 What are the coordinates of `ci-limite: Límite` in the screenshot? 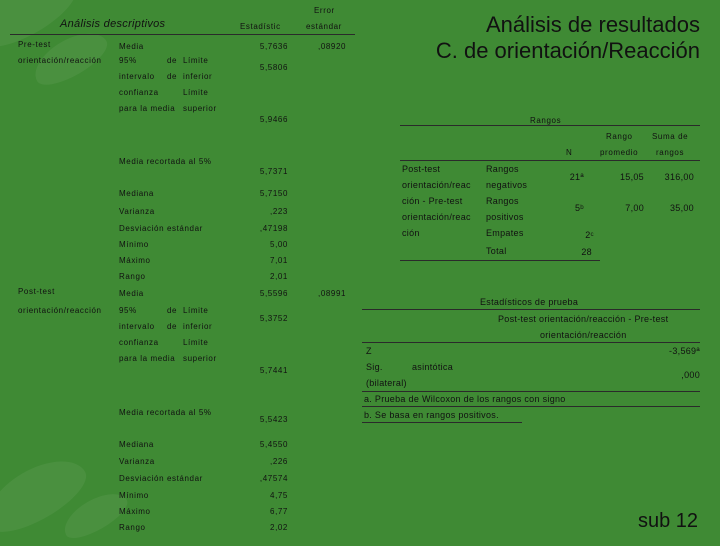 It's located at (196, 60).